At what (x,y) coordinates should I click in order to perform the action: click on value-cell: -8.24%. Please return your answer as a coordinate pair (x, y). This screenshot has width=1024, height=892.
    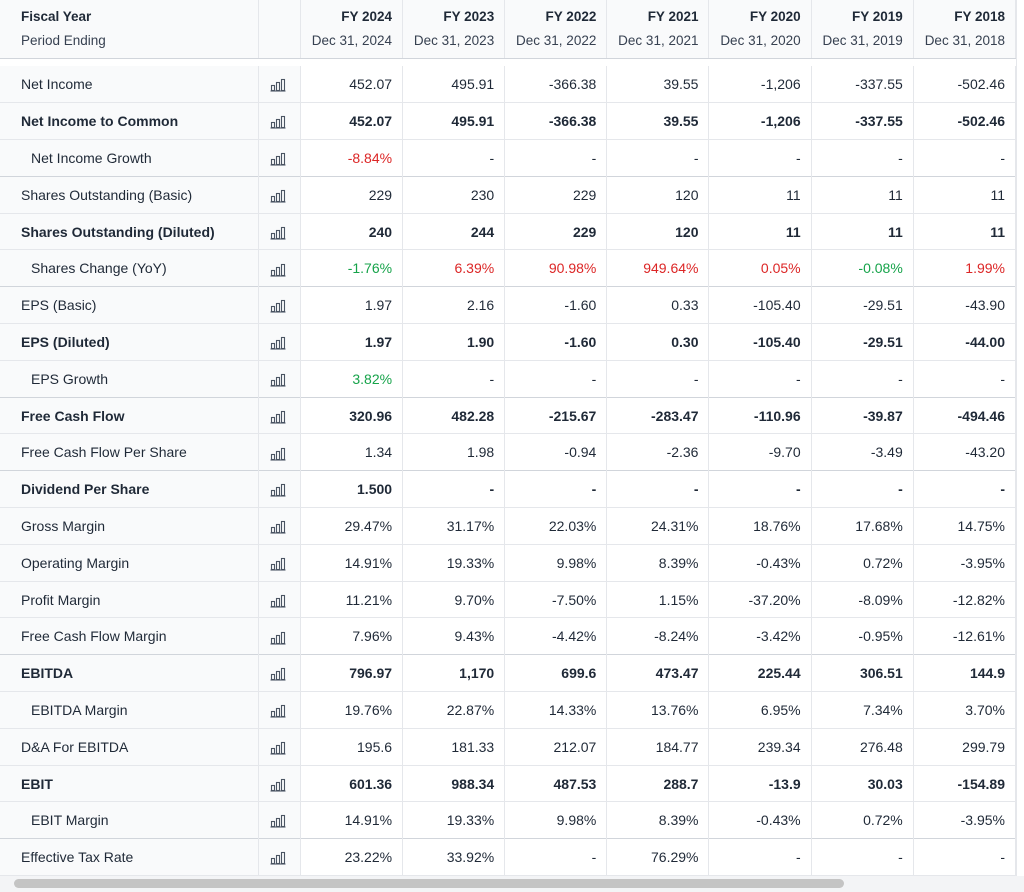
    Looking at the image, I should click on (658, 636).